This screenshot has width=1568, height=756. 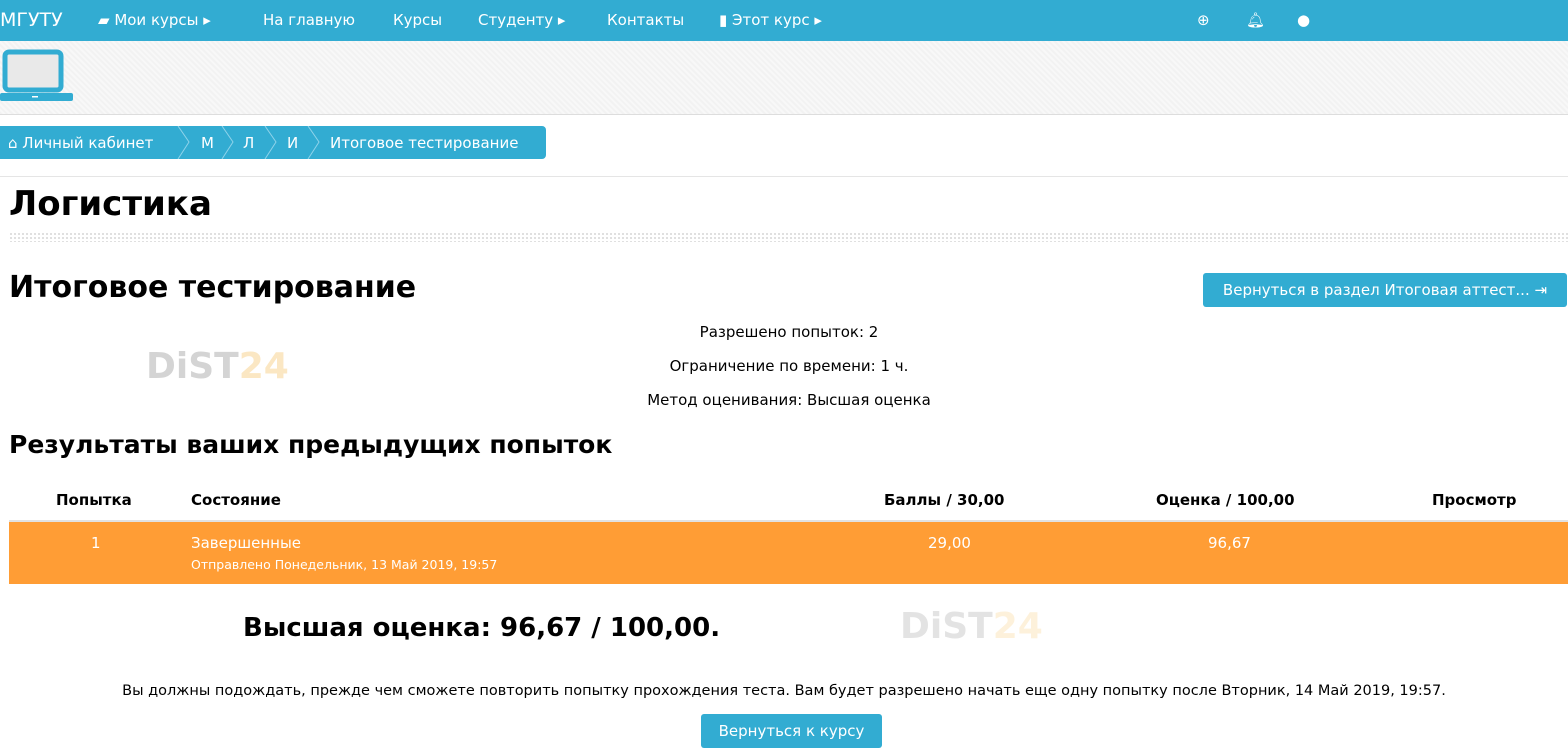 What do you see at coordinates (96, 543) in the screenshot?
I see `attempt-number: 1` at bounding box center [96, 543].